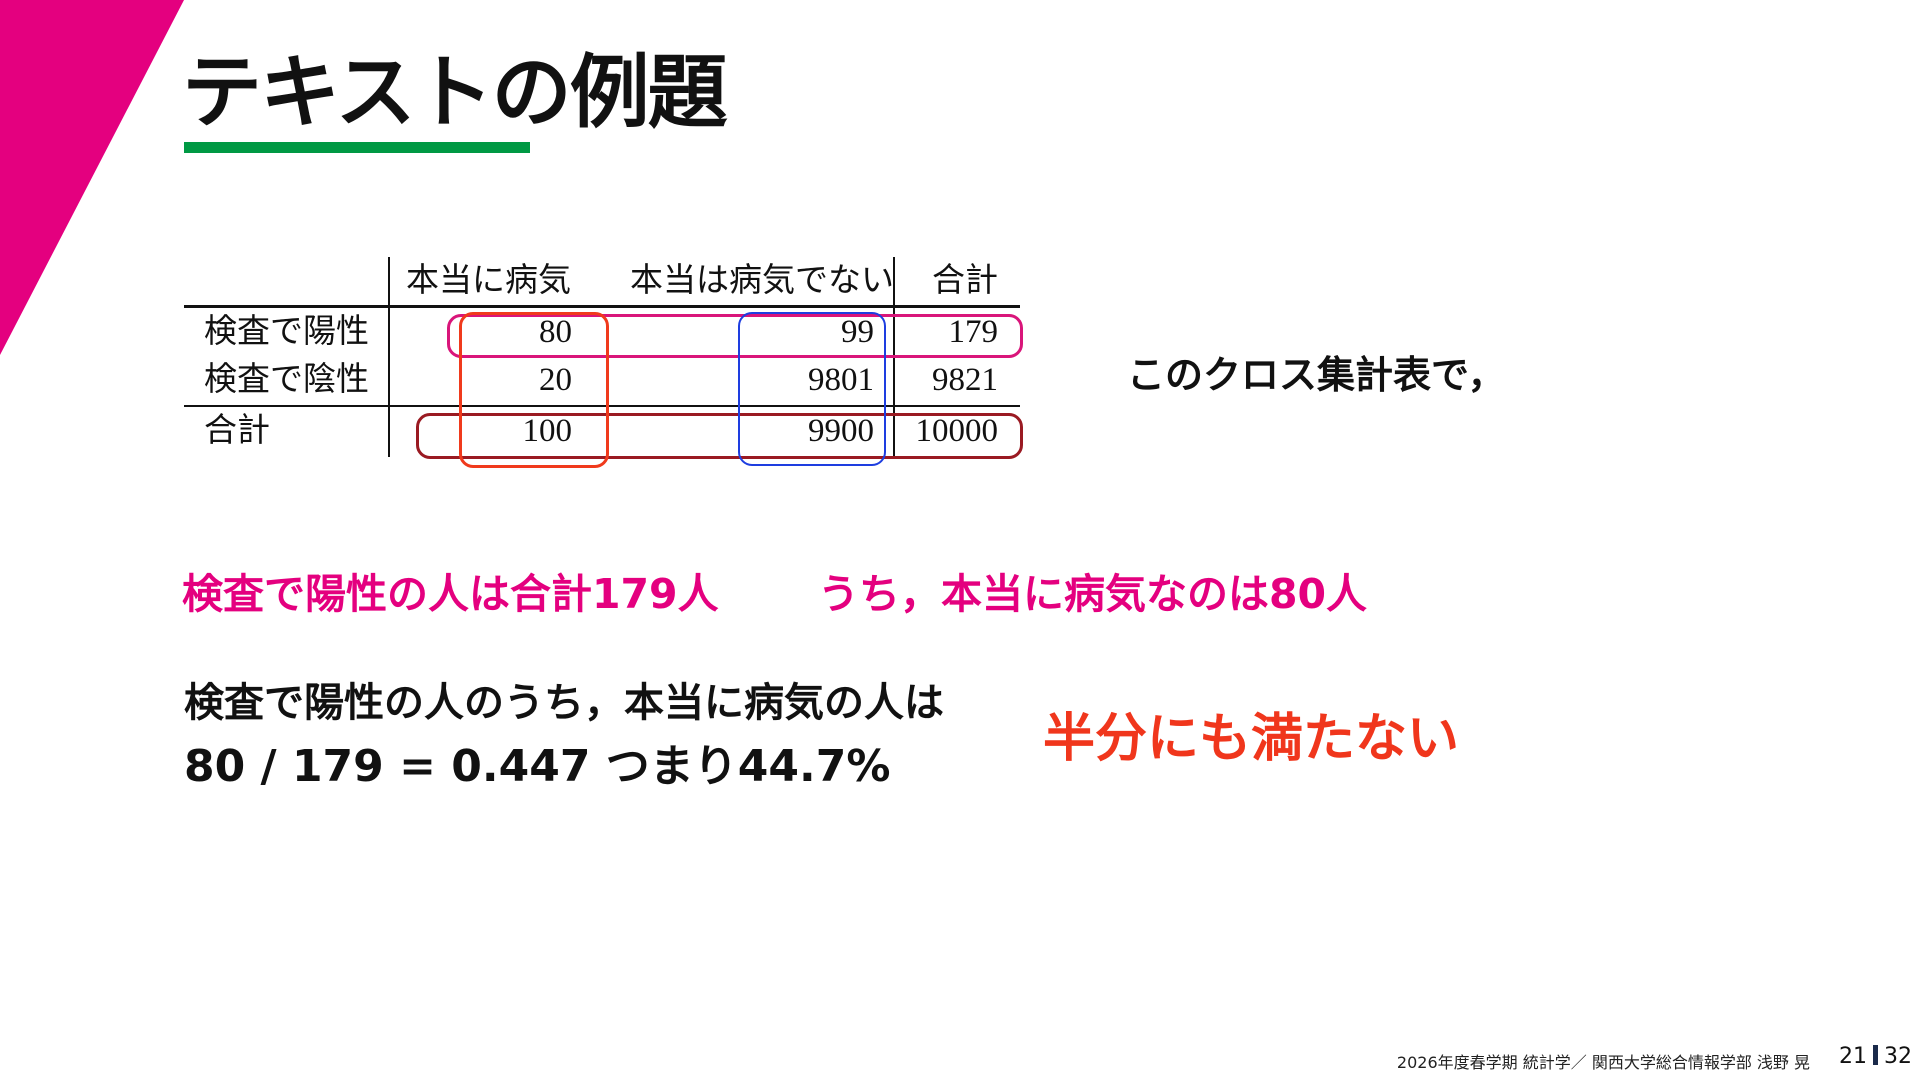 The width and height of the screenshot is (1920, 1080). What do you see at coordinates (1316, 375) in the screenshot?
I see `table-note: このクロス集計表で，` at bounding box center [1316, 375].